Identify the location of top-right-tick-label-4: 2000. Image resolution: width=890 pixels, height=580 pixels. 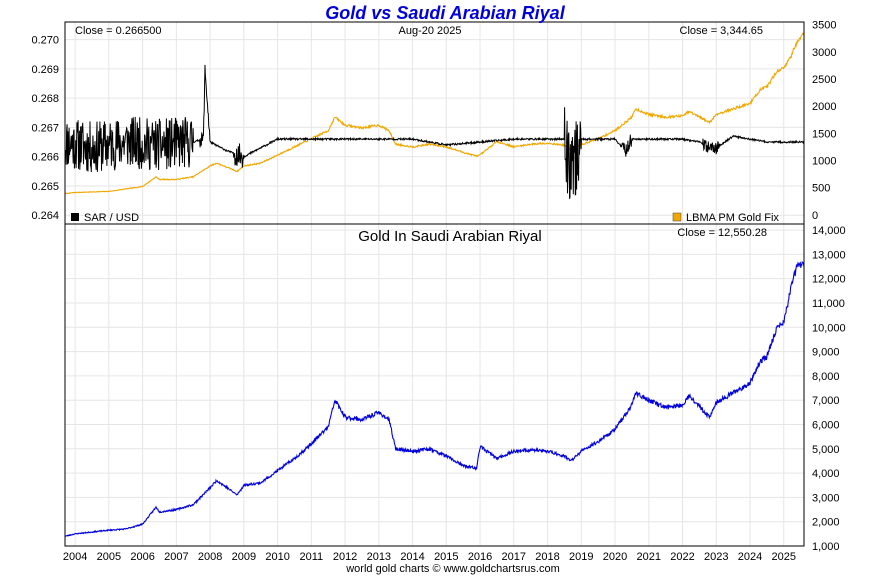
(824, 107).